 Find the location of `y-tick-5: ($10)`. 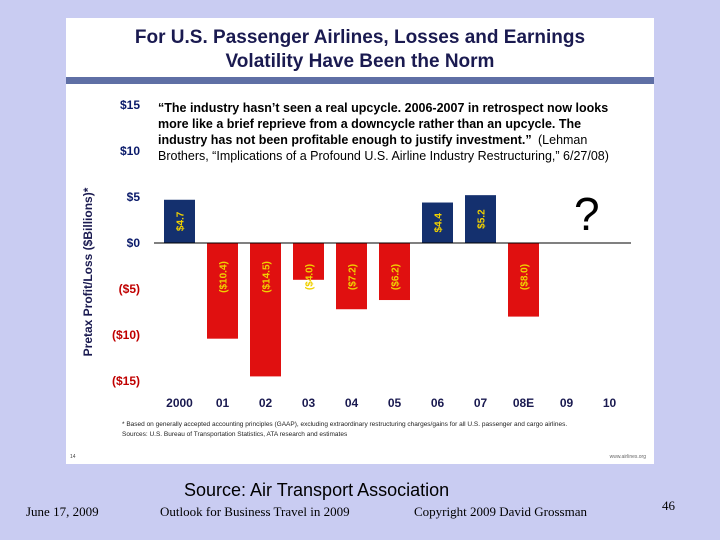

y-tick-5: ($10) is located at coordinates (126, 335).